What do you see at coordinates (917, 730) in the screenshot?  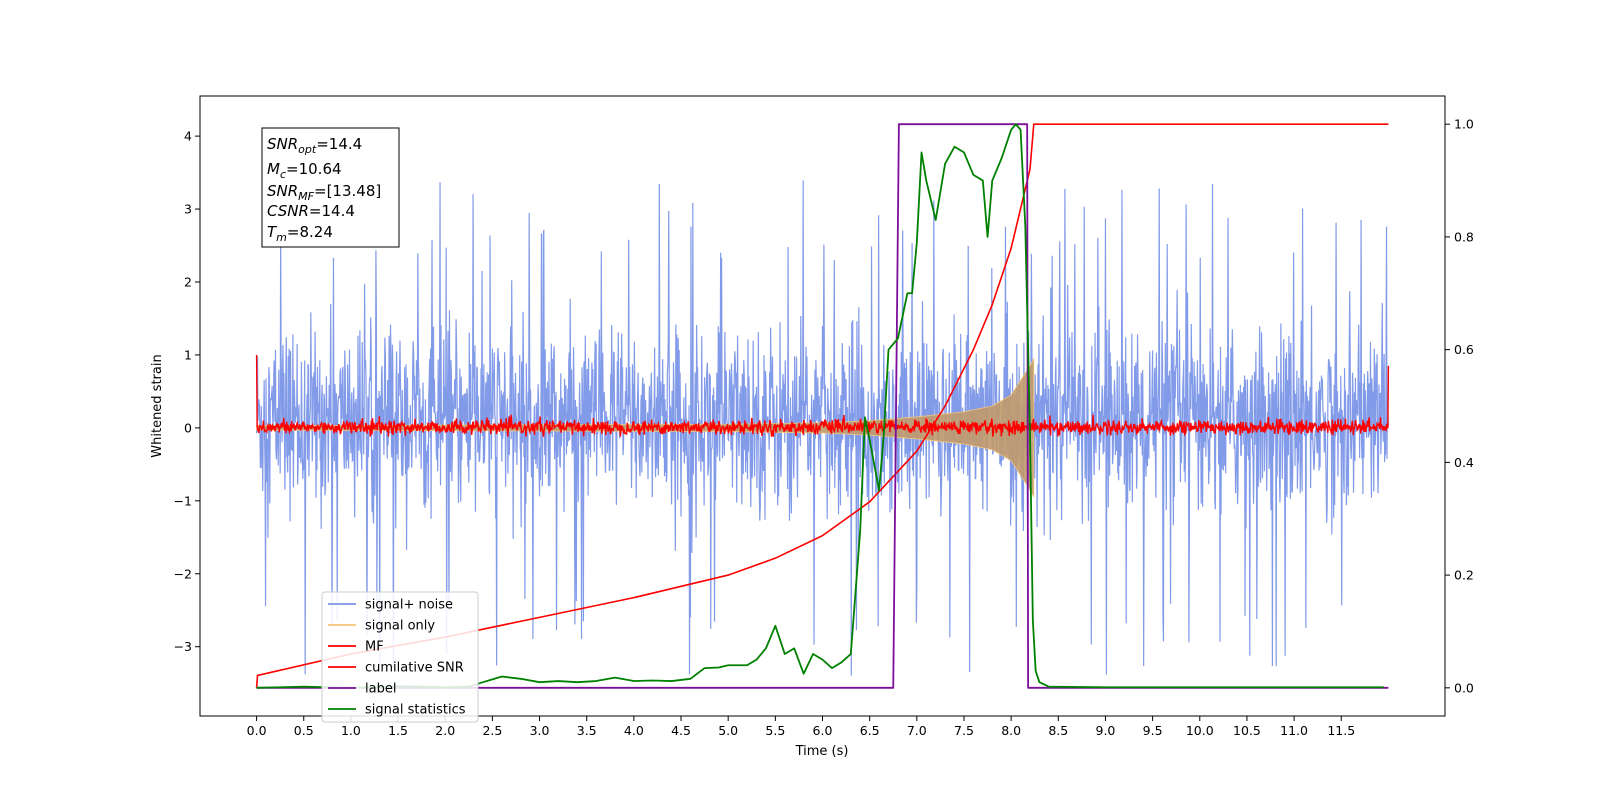 I see `x-tick-label: 7.0` at bounding box center [917, 730].